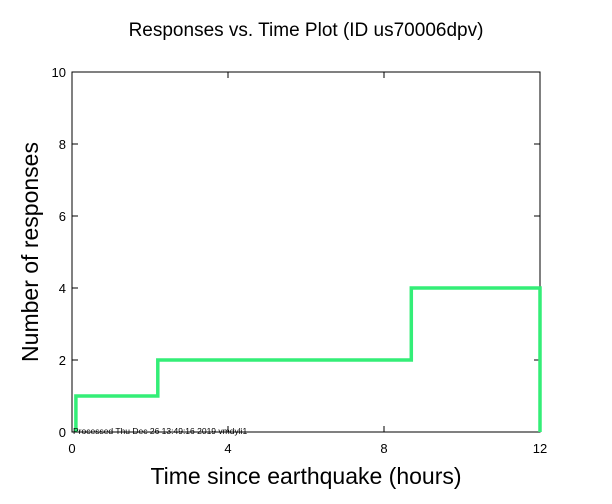  I want to click on y-tick-label: 8, so click(62, 144).